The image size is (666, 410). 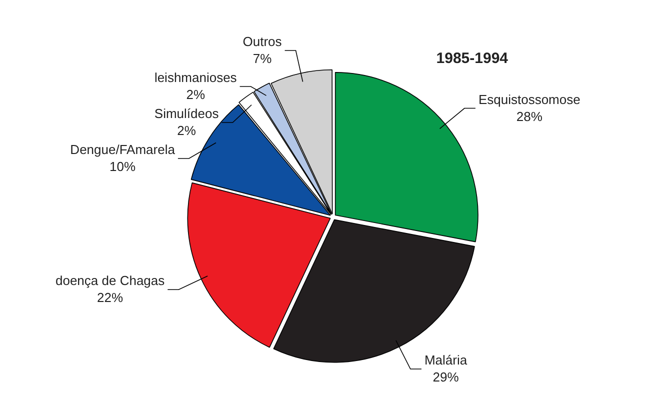 What do you see at coordinates (529, 99) in the screenshot?
I see `slice-label: Esquistossomose` at bounding box center [529, 99].